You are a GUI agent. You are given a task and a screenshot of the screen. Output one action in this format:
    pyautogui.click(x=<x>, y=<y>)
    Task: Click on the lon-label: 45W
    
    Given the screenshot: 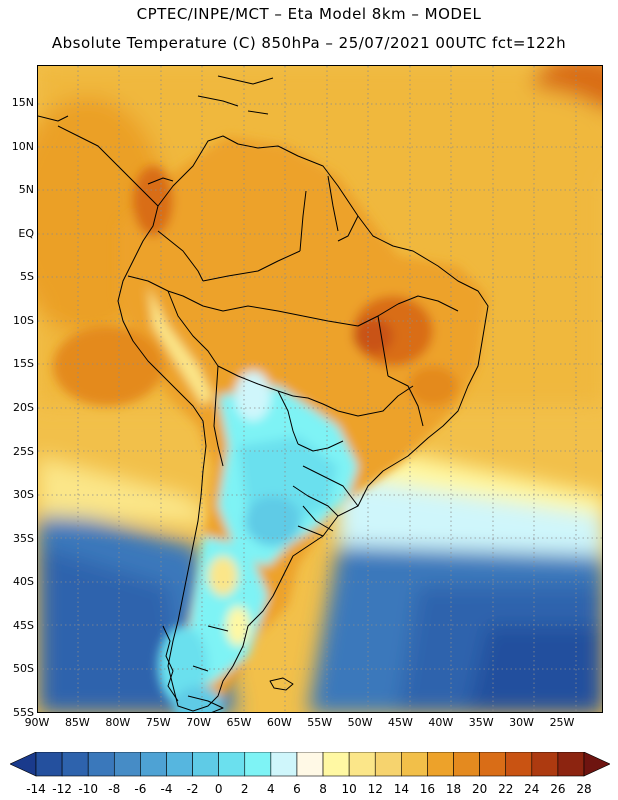 What is the action you would take?
    pyautogui.click(x=400, y=722)
    